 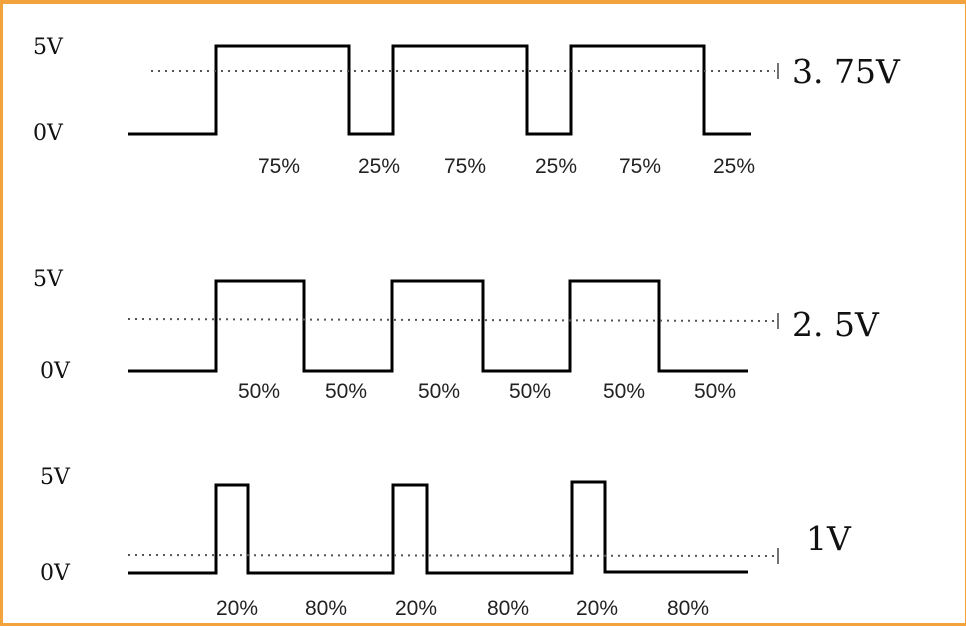 I want to click on average-voltage-label: 2. 5V, so click(x=836, y=324).